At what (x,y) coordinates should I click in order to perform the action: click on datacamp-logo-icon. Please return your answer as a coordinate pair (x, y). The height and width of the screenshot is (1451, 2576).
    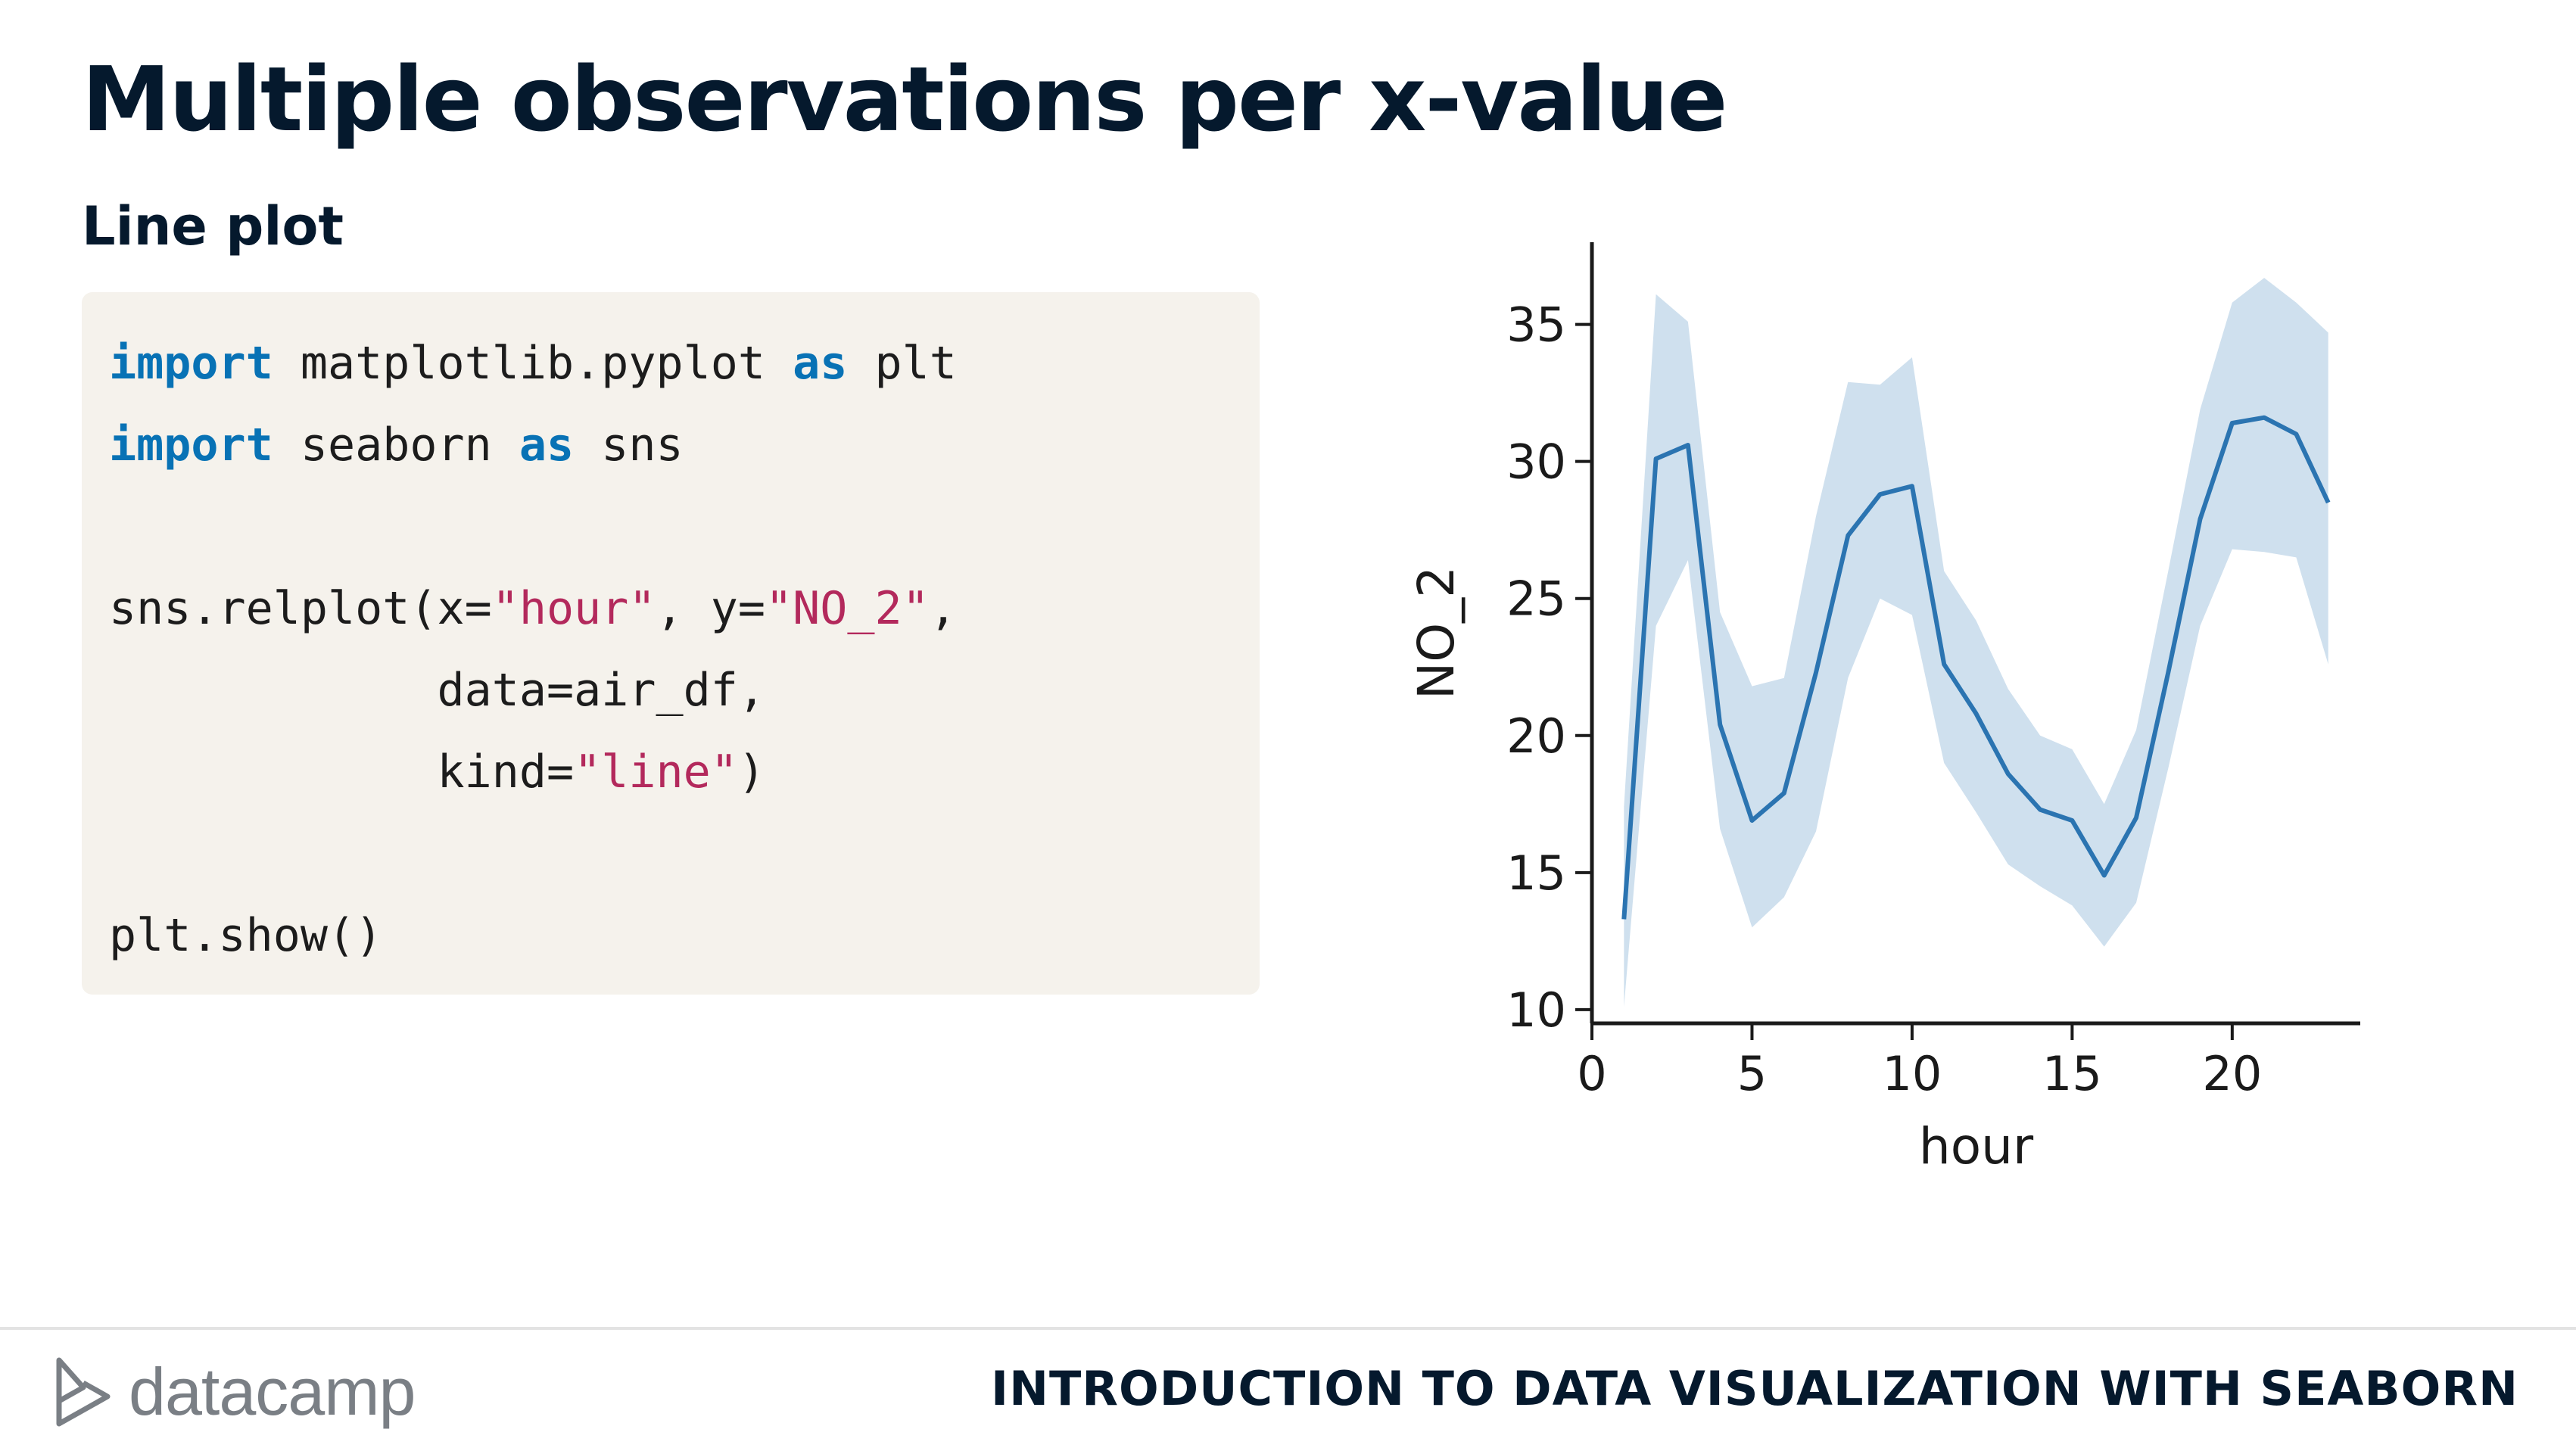
    Looking at the image, I should click on (83, 1392).